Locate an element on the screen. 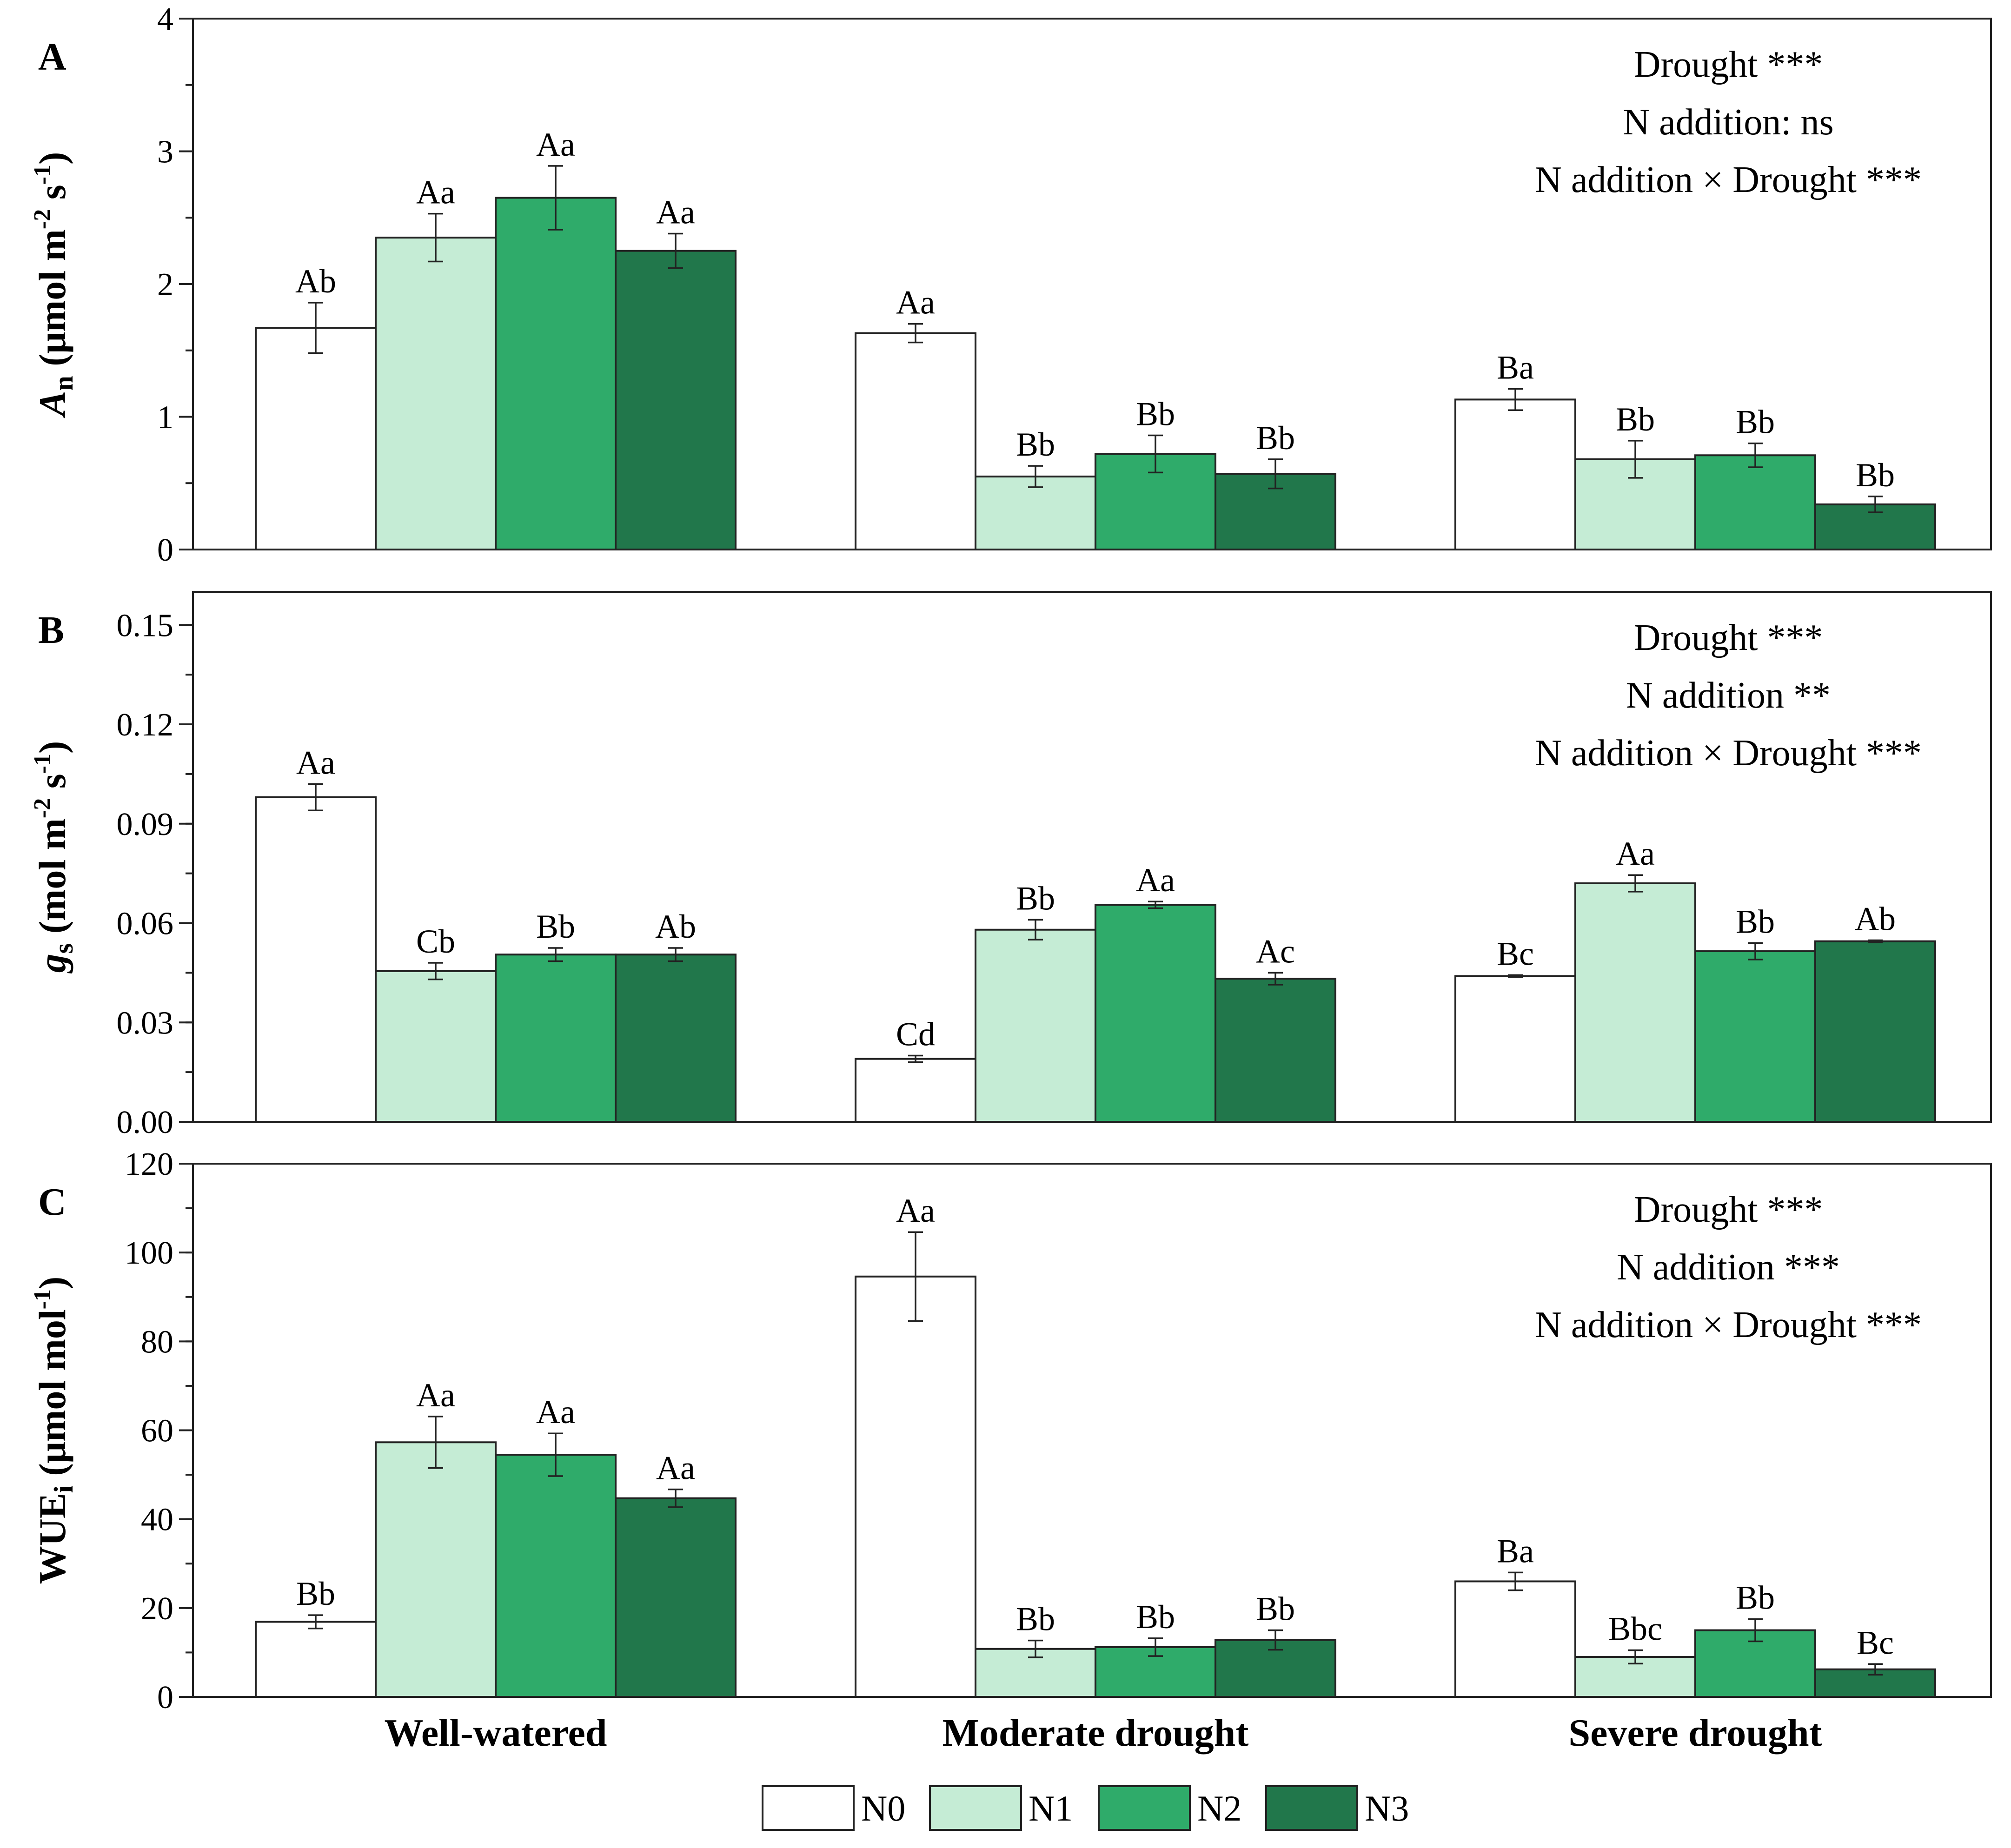 The width and height of the screenshot is (2011, 1848). y-axis-label: WUEi (μmol mol-1) is located at coordinates (54, 1430).